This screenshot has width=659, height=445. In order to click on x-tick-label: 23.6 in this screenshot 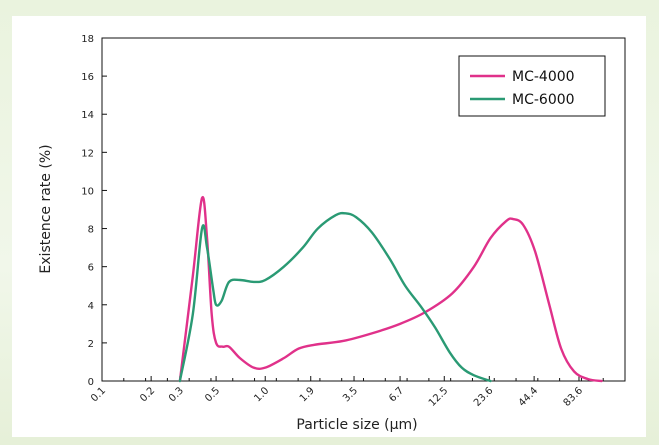, I will do `click(484, 397)`.